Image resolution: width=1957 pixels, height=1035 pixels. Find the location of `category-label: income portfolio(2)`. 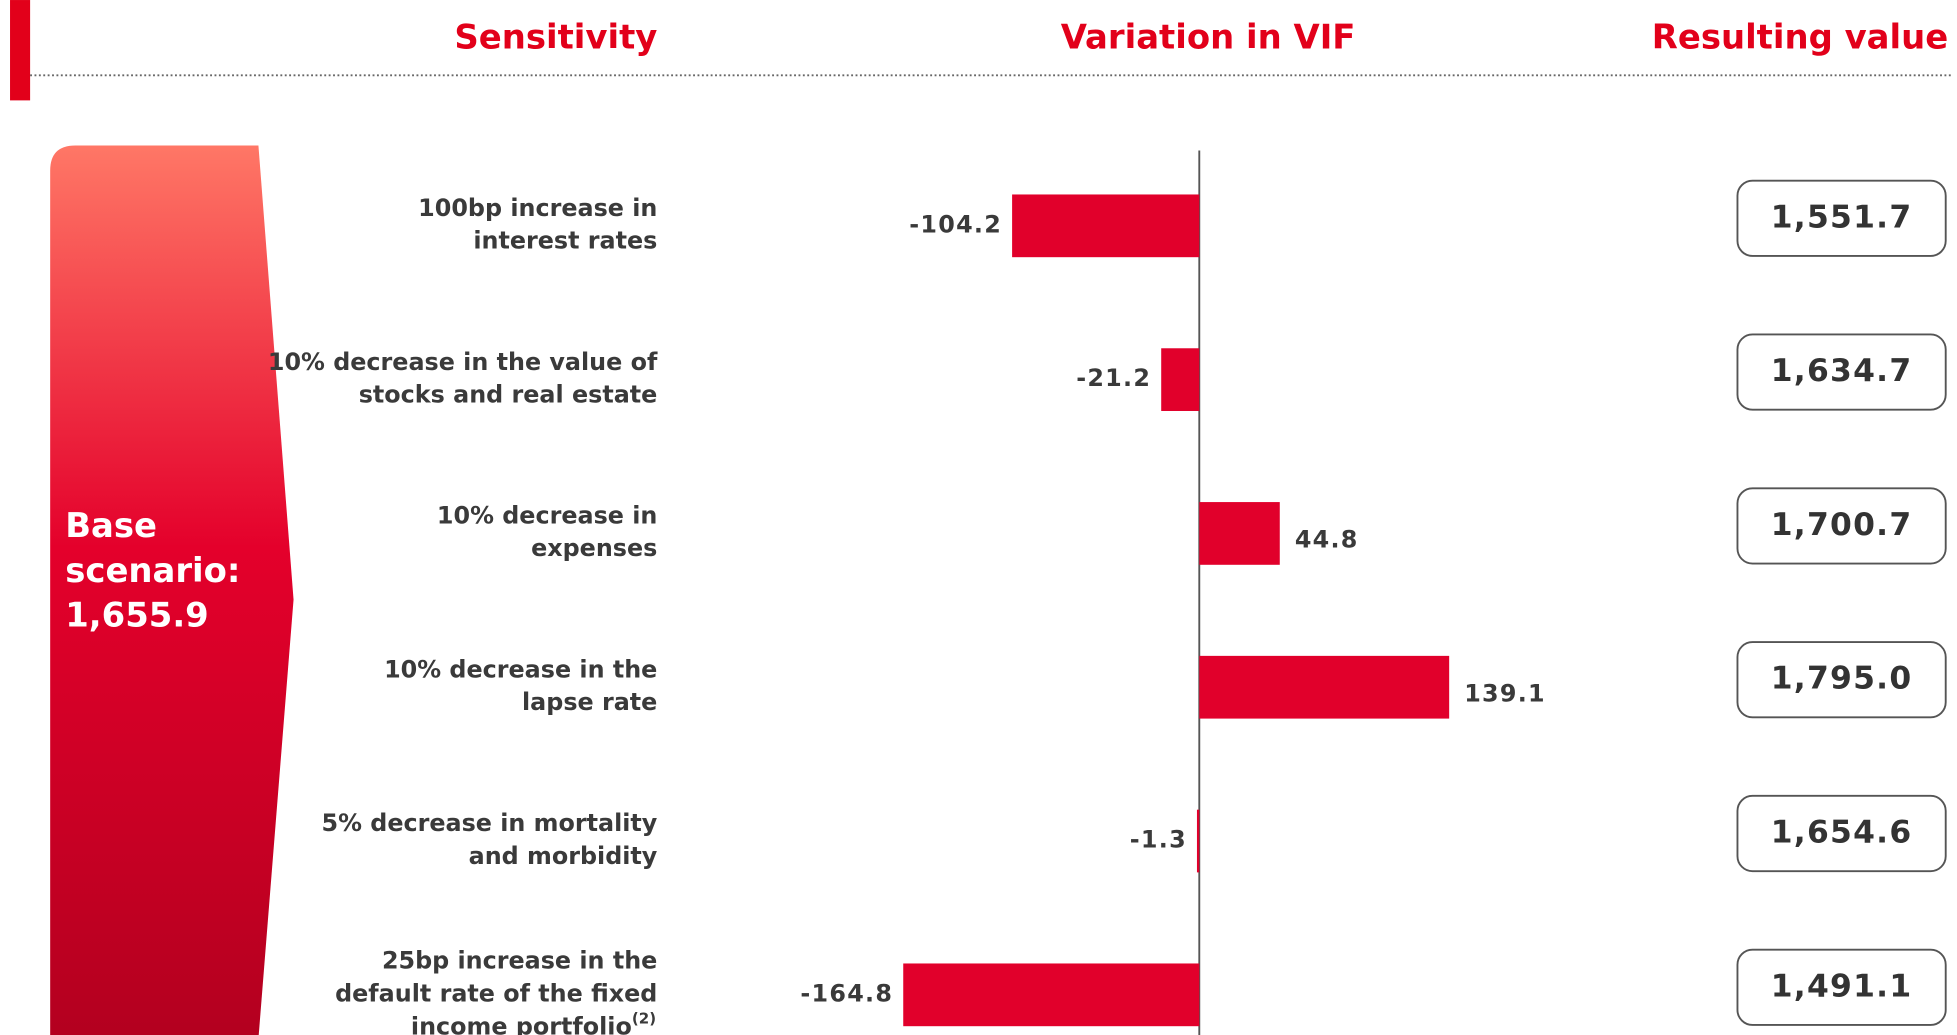

category-label: income portfolio(2) is located at coordinates (533, 1022).